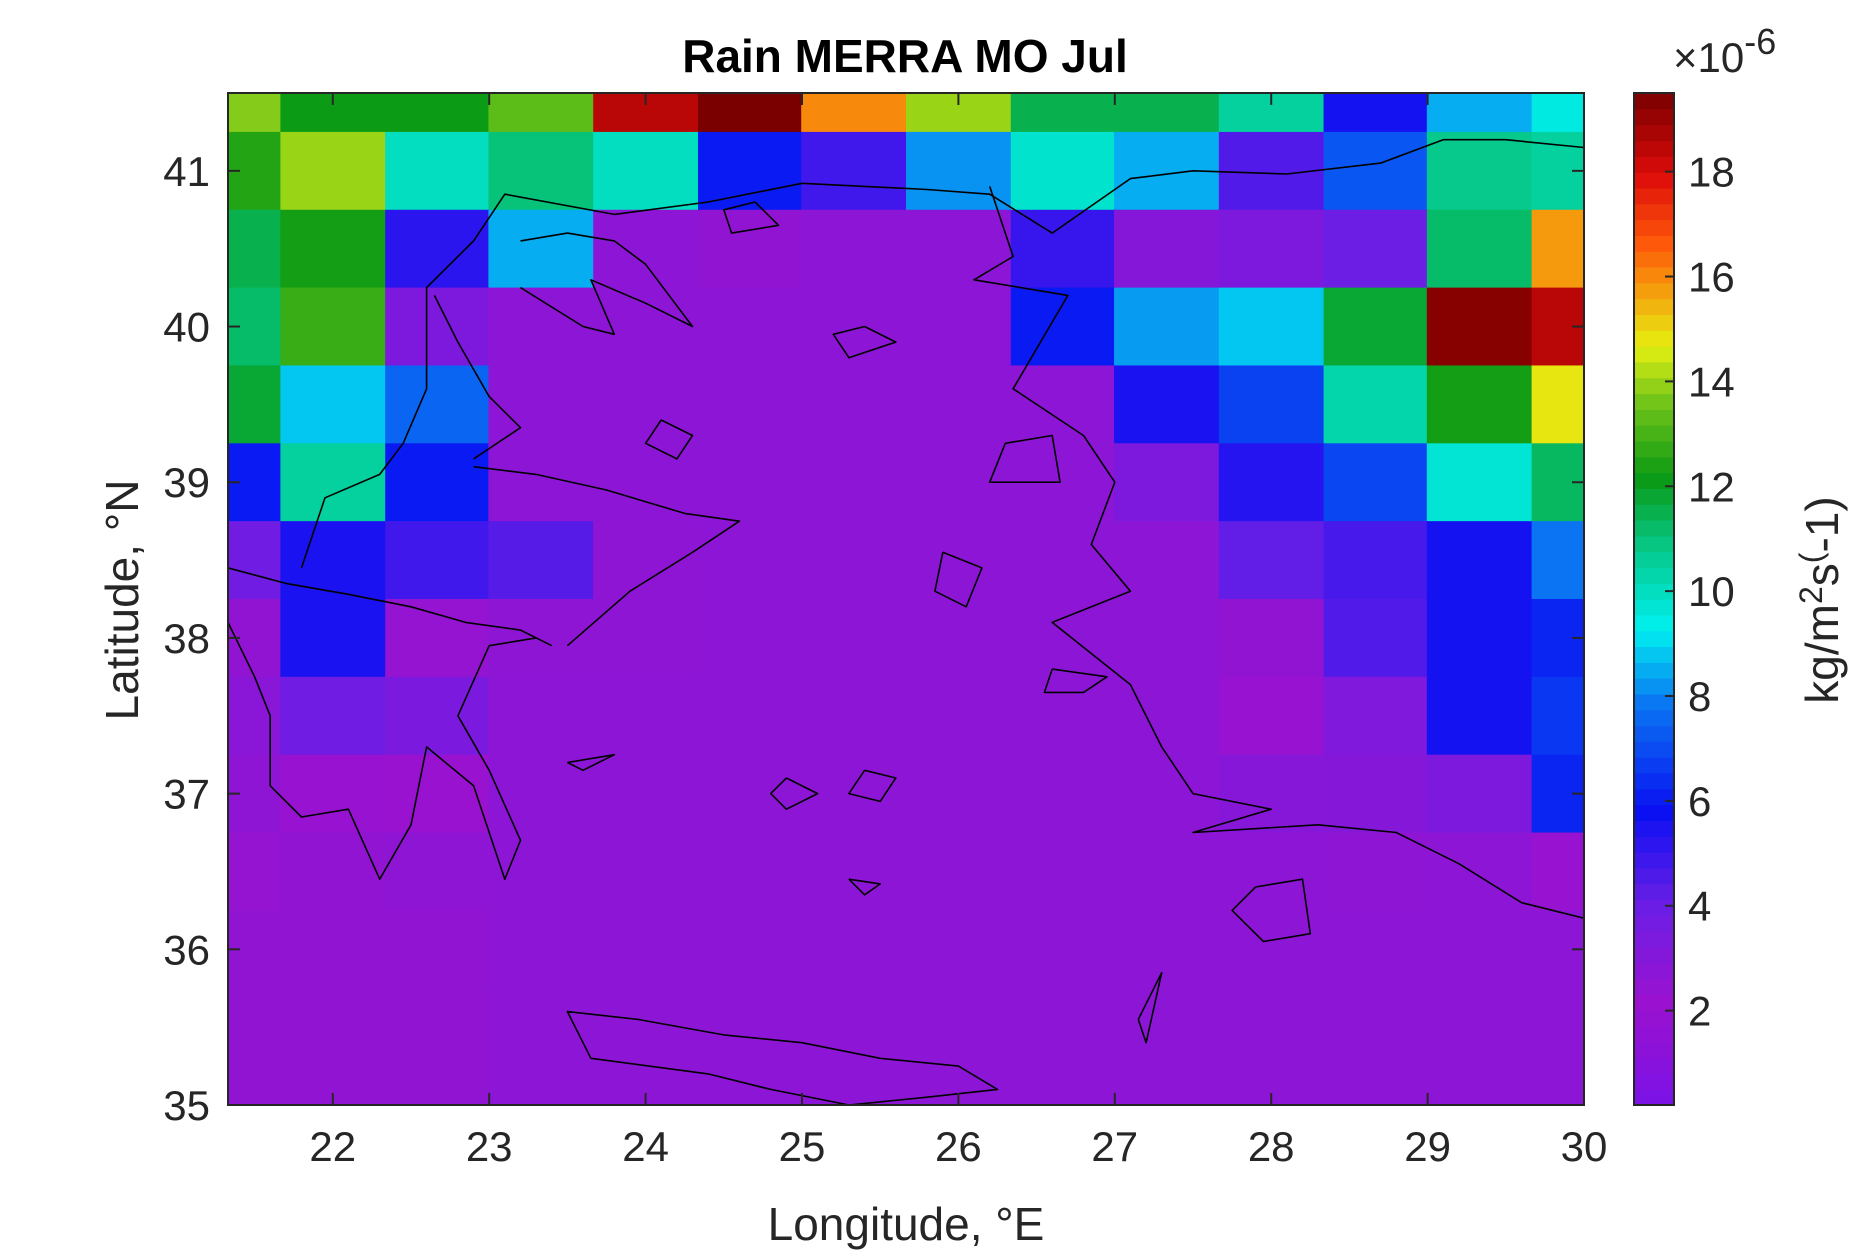 The image size is (1875, 1250). I want to click on colorbar-tick-label: 10, so click(1711, 591).